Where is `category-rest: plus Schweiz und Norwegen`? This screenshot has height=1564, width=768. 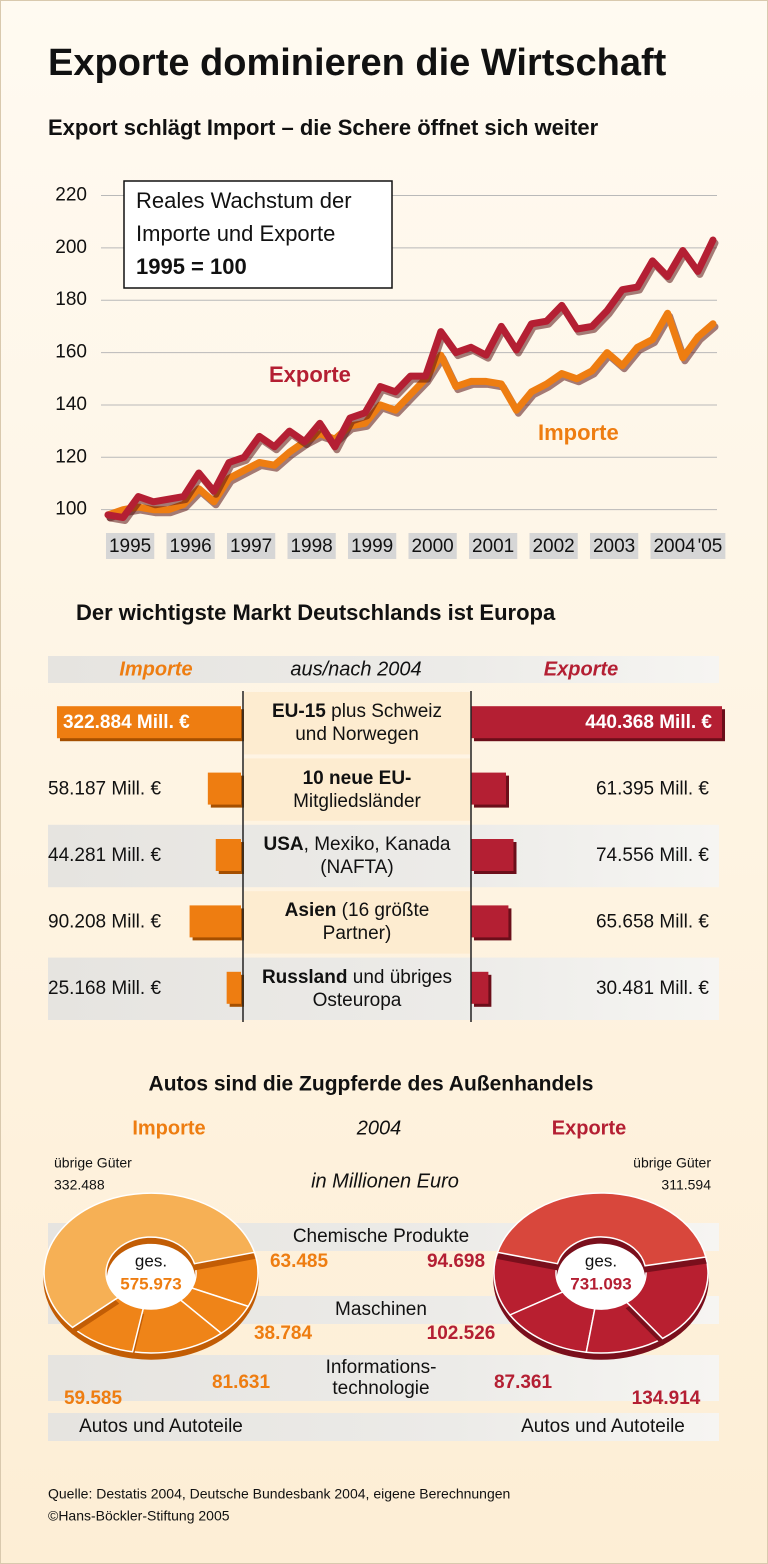
category-rest: plus Schweiz und Norwegen is located at coordinates (369, 723).